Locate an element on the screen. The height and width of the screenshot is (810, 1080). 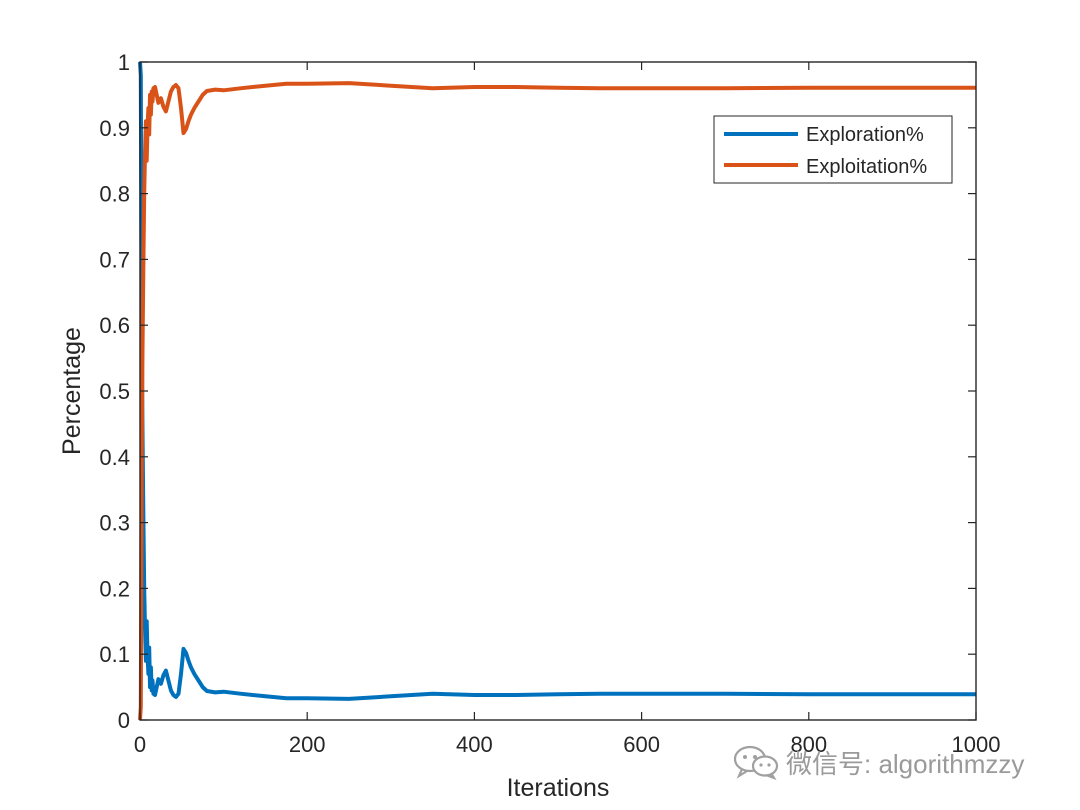
y-tick-label: 0.8 is located at coordinates (114, 194).